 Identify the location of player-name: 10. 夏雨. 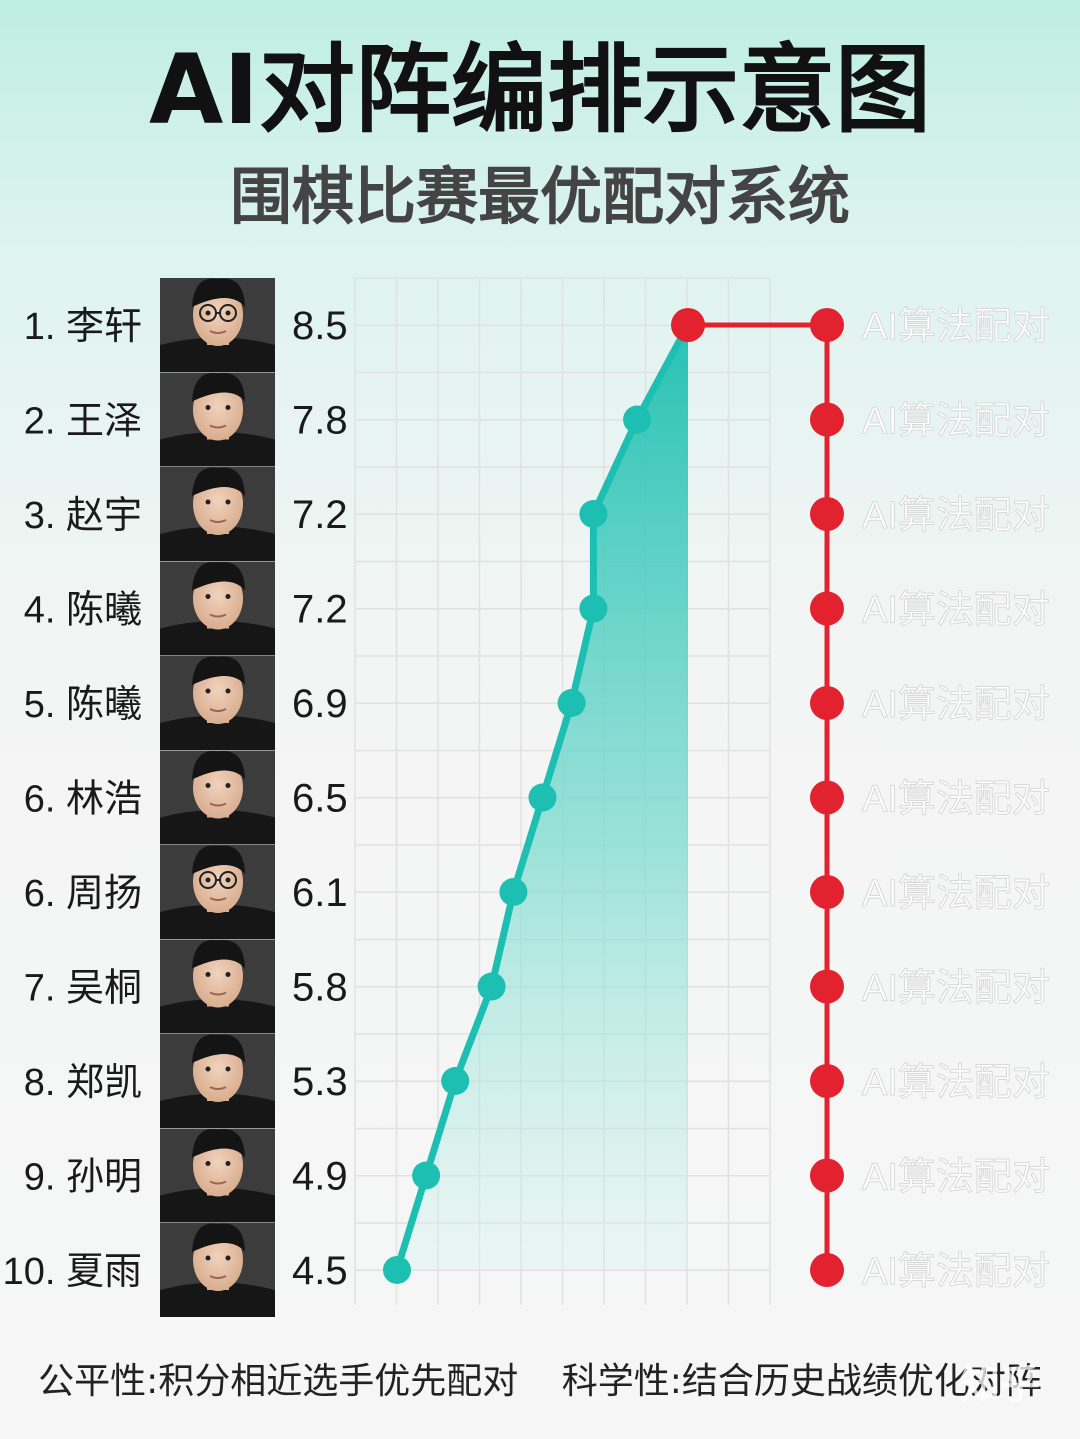
(72, 1272).